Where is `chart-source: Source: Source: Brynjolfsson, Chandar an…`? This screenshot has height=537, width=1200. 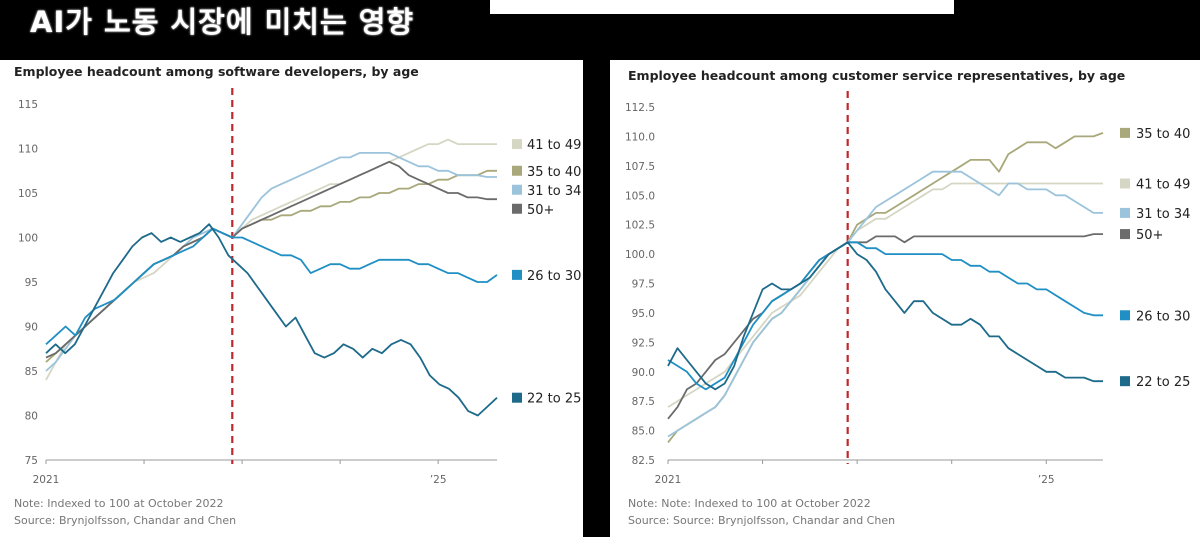
chart-source: Source: Source: Brynjolfsson, Chandar an… is located at coordinates (761, 520).